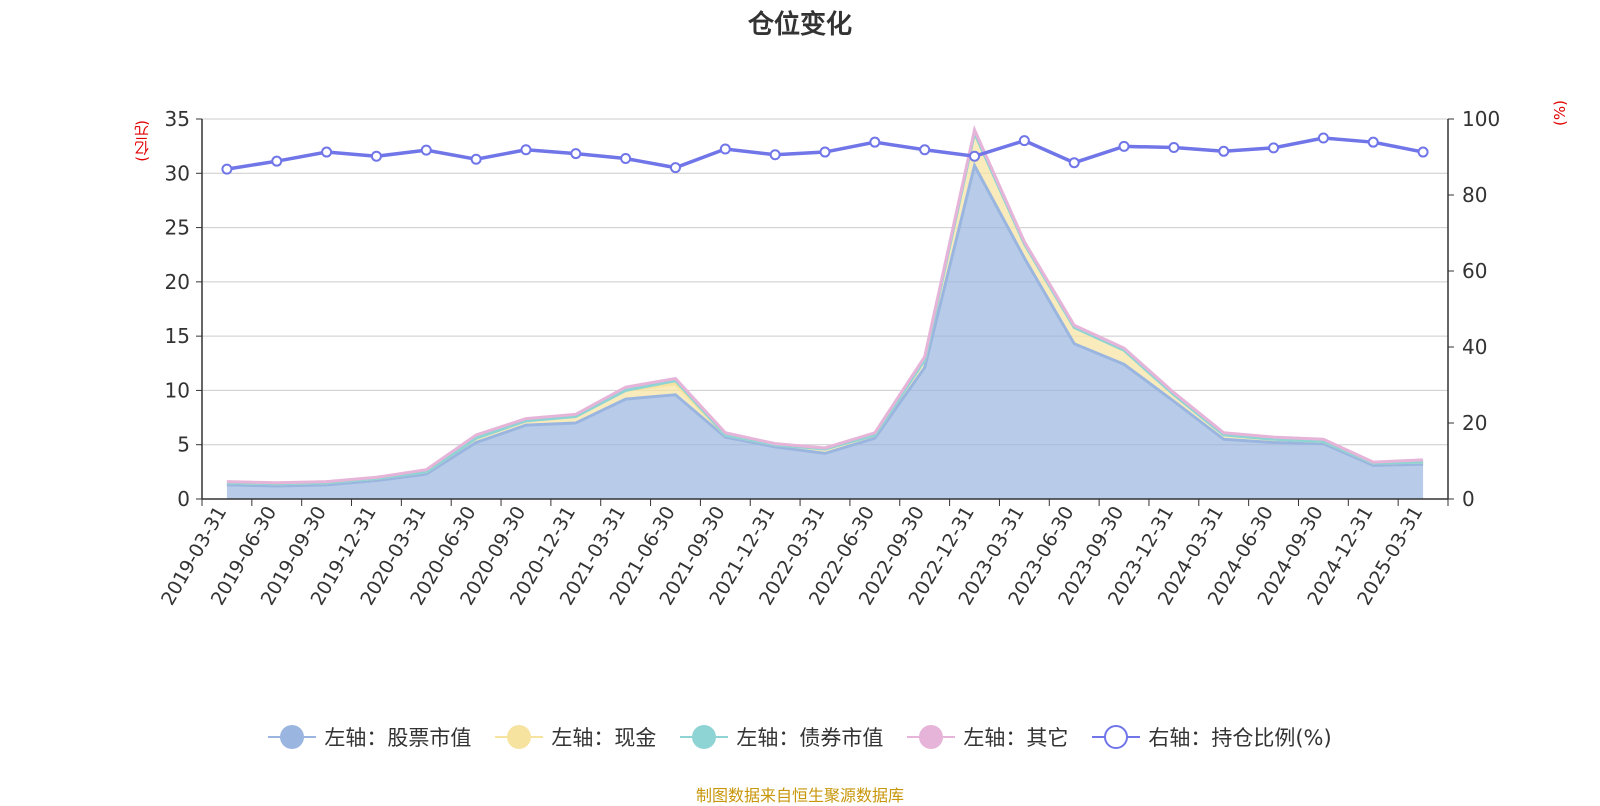  I want to click on data-source-note: 制图数据来自恒生聚源数据库, so click(799, 795).